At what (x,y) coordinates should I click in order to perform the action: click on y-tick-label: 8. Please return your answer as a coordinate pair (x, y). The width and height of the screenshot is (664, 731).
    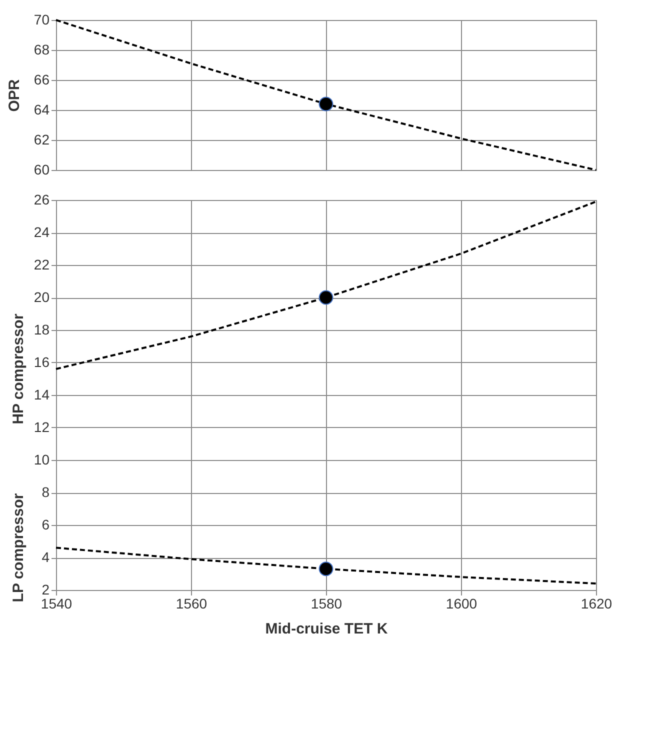
    Looking at the image, I should click on (46, 492).